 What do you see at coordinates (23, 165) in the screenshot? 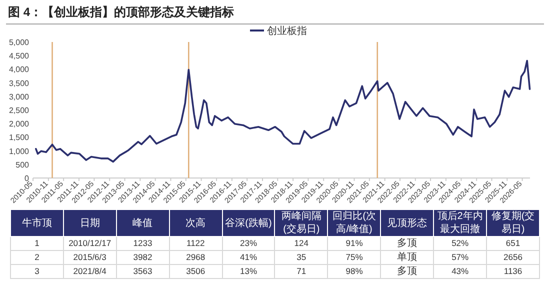
I see `y-tick-label: 500` at bounding box center [23, 165].